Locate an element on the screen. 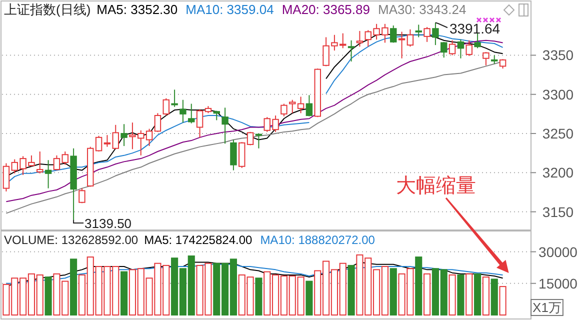 Image resolution: width=585 pixels, height=321 pixels. y-tick-label: 30000 is located at coordinates (558, 252).